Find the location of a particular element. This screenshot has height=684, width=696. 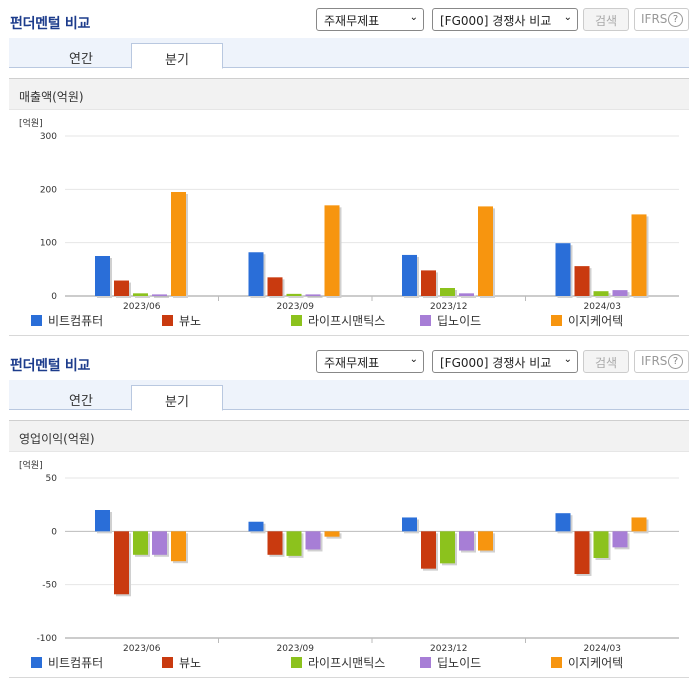

y-tick-label: 100 is located at coordinates (48, 244).